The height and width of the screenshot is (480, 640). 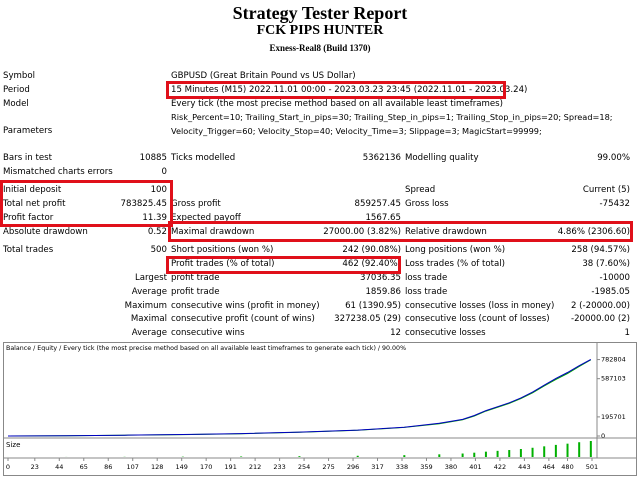 I want to click on stat-label: loss trade, so click(x=426, y=278).